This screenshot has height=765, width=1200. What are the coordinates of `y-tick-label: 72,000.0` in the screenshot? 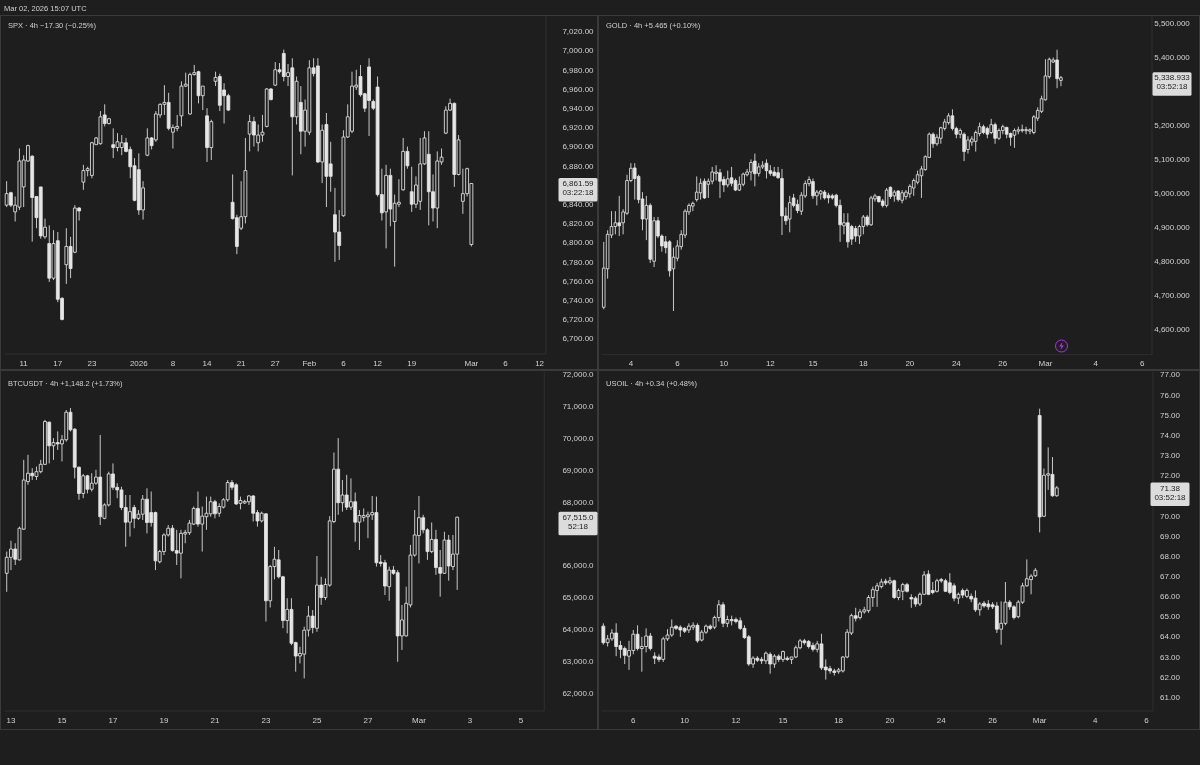 It's located at (578, 374).